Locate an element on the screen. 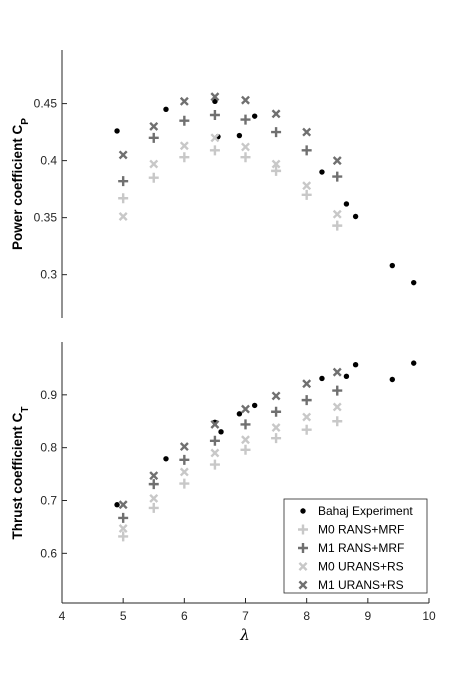 This screenshot has width=474, height=676. legend-label-m1-urans-rs: M1 URANS+RS is located at coordinates (361, 585).